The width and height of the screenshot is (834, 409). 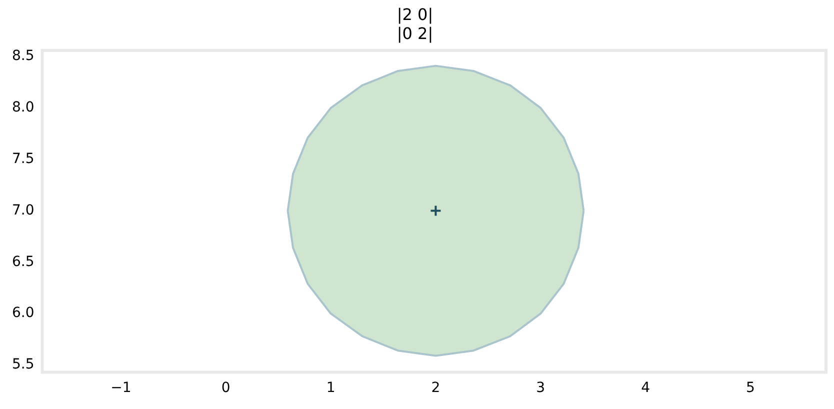 I want to click on x-tick-label: 5, so click(x=750, y=388).